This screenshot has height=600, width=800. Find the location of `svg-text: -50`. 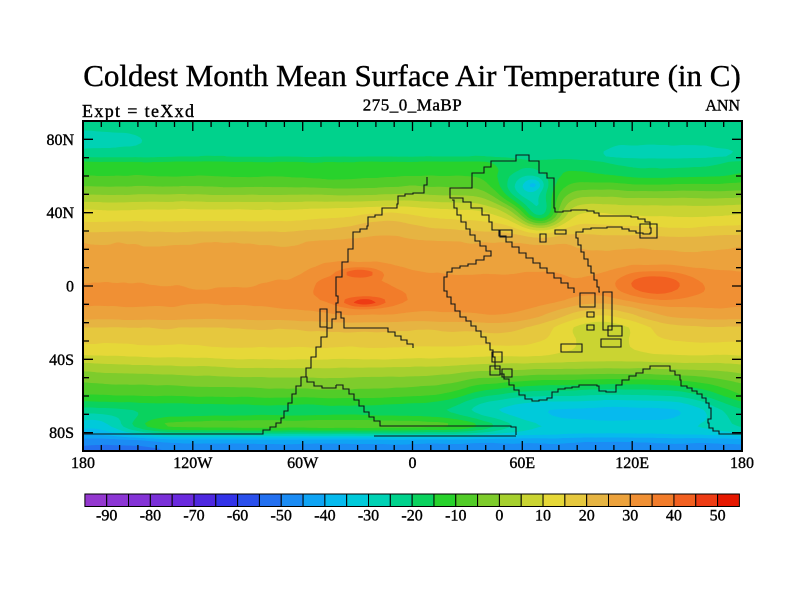

svg-text: -50 is located at coordinates (281, 516).